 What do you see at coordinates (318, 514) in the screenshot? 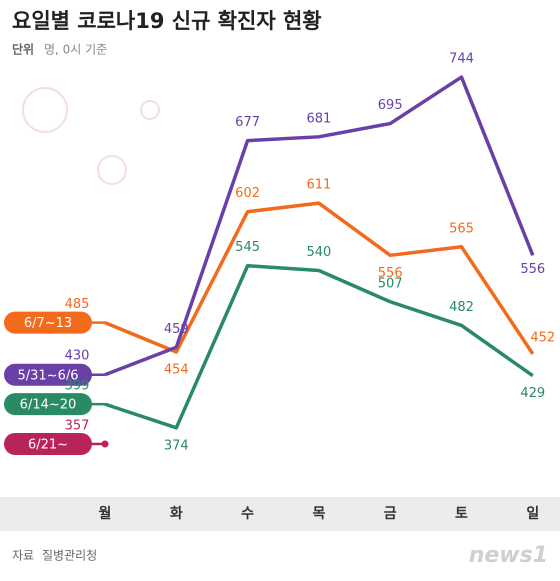
I see `x-tick-label: 목` at bounding box center [318, 514].